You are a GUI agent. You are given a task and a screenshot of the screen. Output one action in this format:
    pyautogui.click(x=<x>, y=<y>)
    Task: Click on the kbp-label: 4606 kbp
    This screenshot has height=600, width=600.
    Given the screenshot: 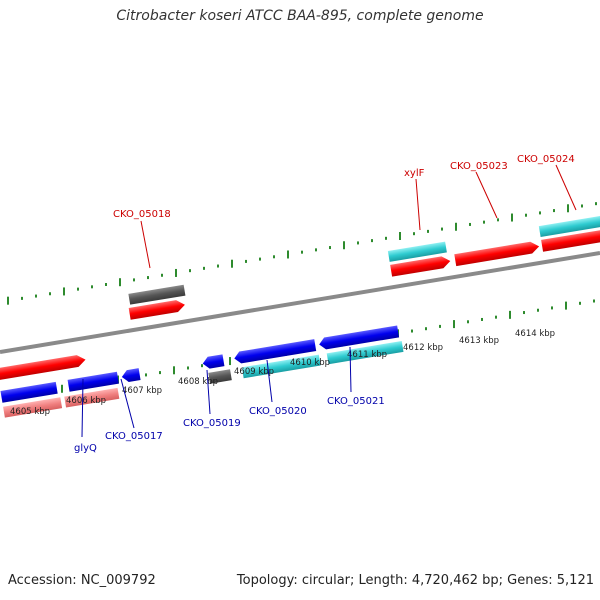 What is the action you would take?
    pyautogui.click(x=86, y=401)
    